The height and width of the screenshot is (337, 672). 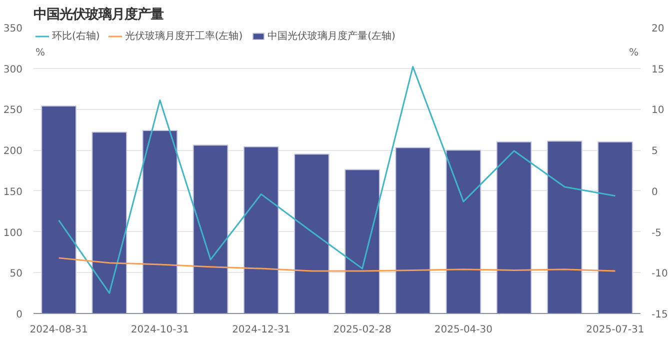 What do you see at coordinates (16, 274) in the screenshot?
I see `y-tick-label: 50` at bounding box center [16, 274].